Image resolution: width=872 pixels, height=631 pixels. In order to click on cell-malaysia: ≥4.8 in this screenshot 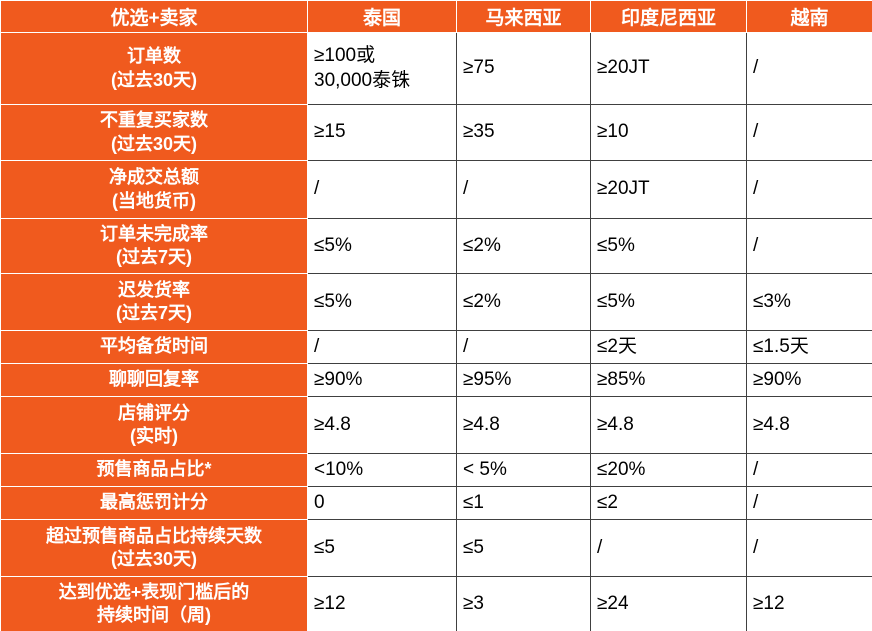, I will do `click(523, 425)`.